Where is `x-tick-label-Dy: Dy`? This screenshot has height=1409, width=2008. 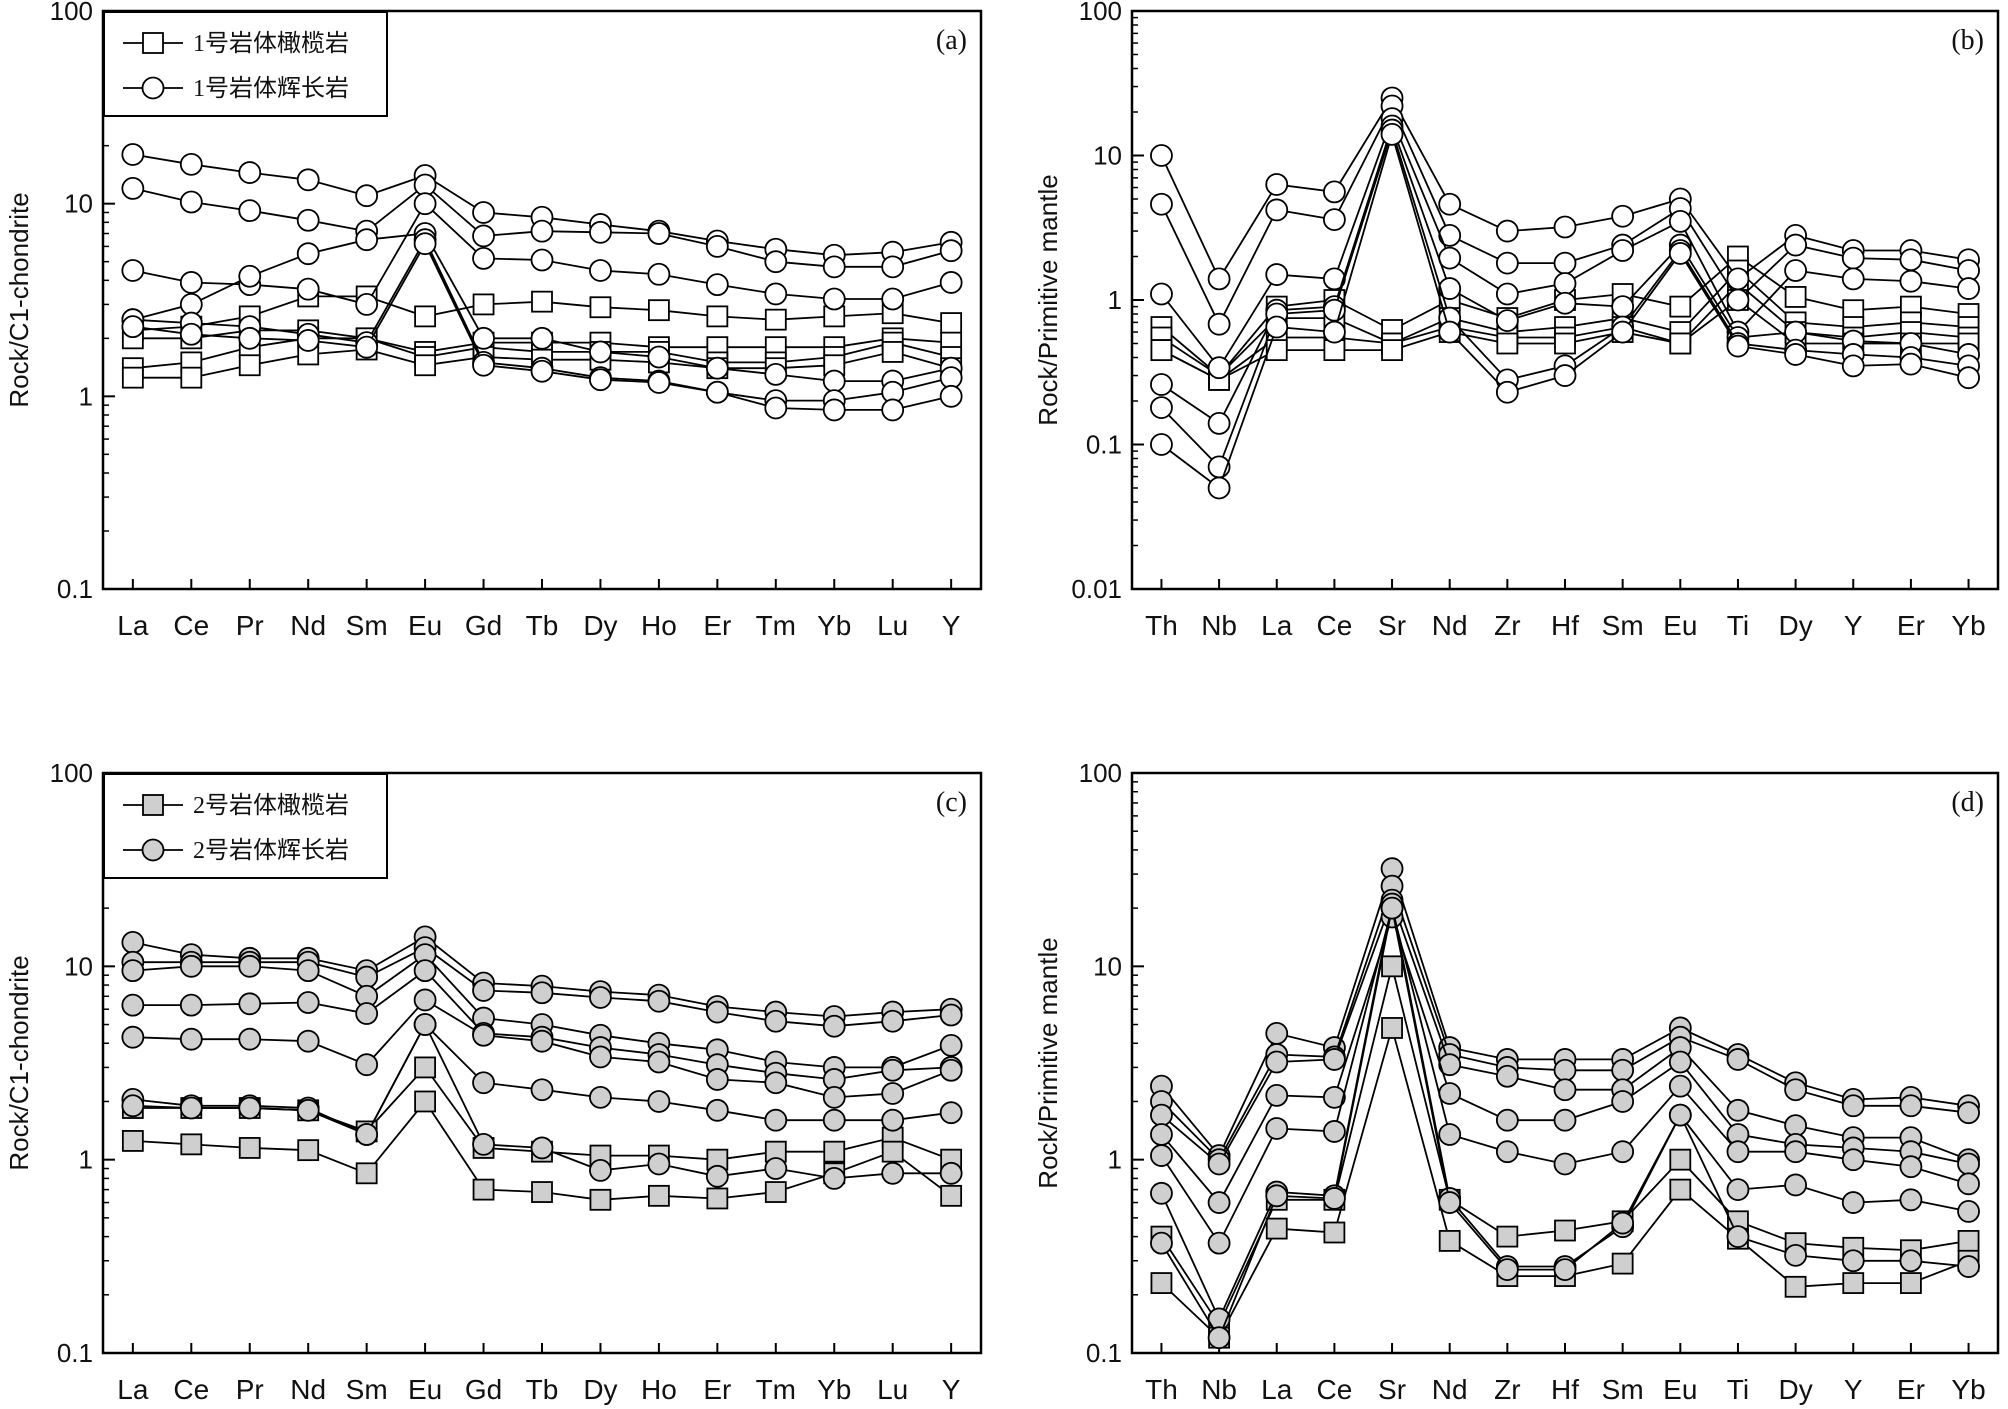 x-tick-label-Dy: Dy is located at coordinates (1795, 625).